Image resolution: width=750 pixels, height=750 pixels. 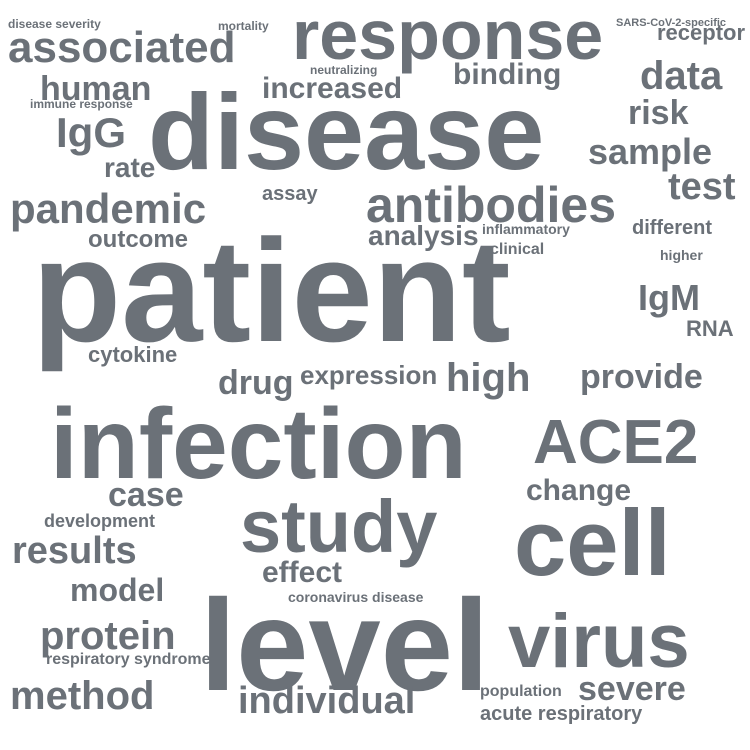 I want to click on word-population: population, so click(x=521, y=691).